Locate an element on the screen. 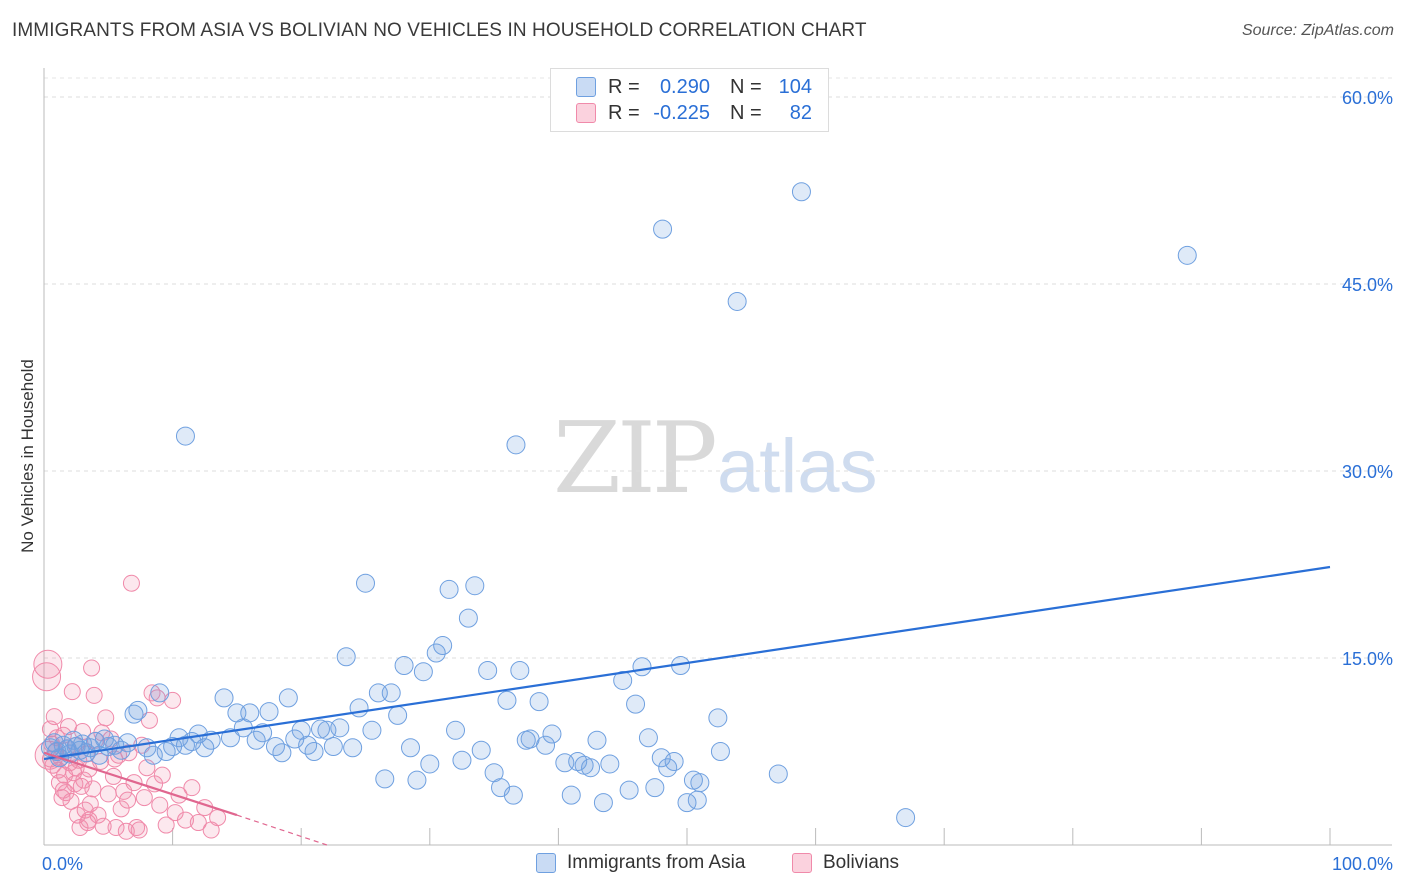 Image resolution: width=1406 pixels, height=892 pixels. bottom-legend-label-asia: Immigrants from Asia is located at coordinates (656, 862).